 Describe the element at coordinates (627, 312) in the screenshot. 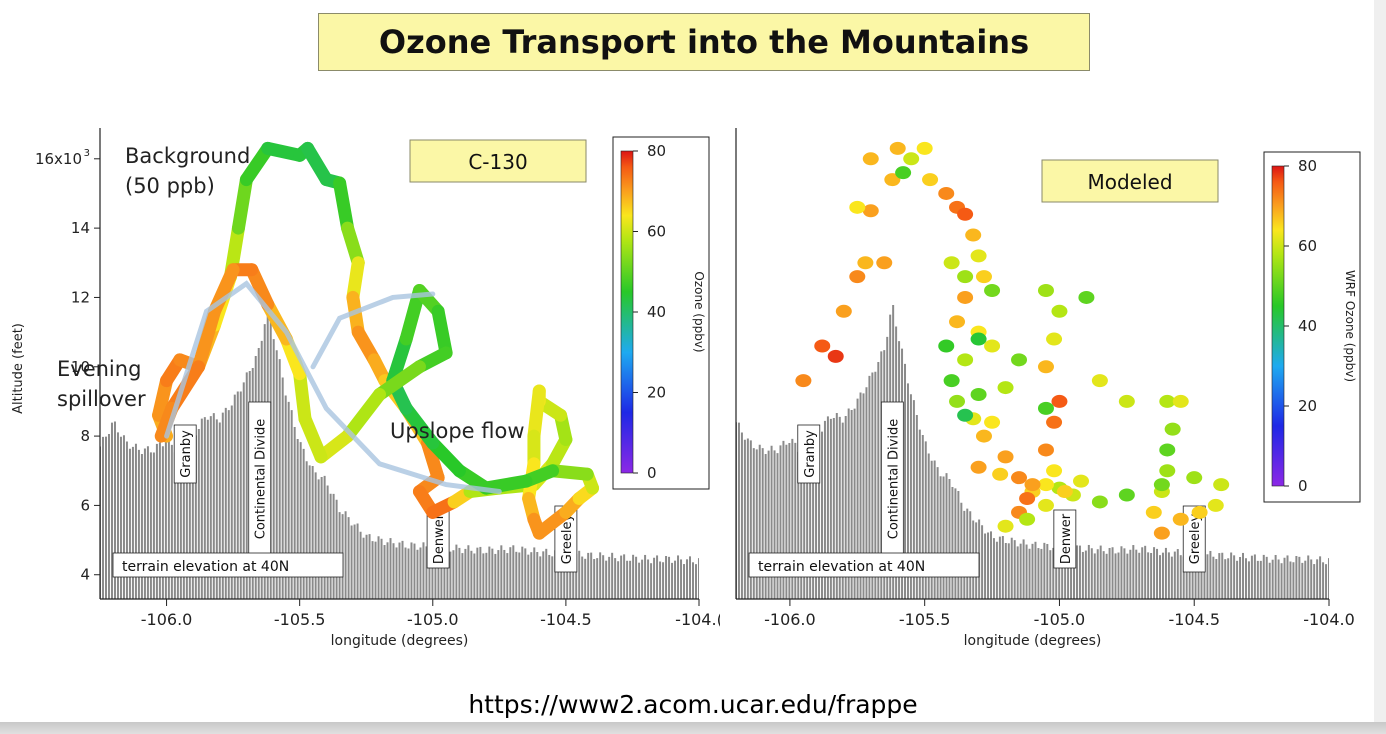

I see `colorbar-gradient` at that location.